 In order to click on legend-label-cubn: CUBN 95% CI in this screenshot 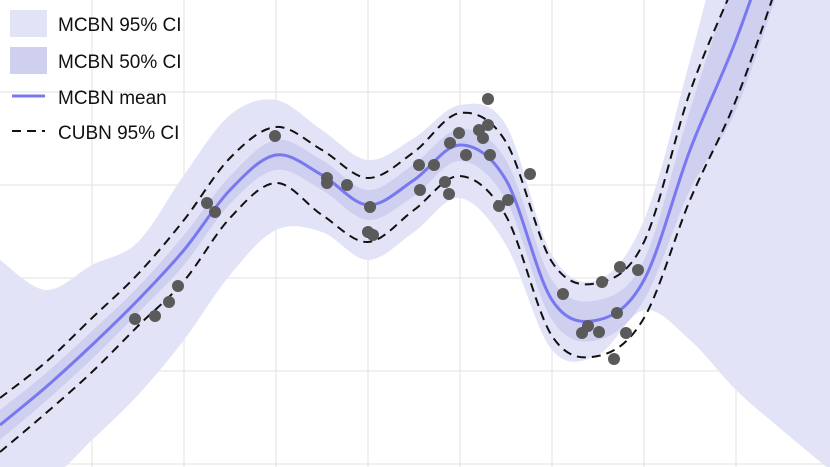, I will do `click(118, 133)`.